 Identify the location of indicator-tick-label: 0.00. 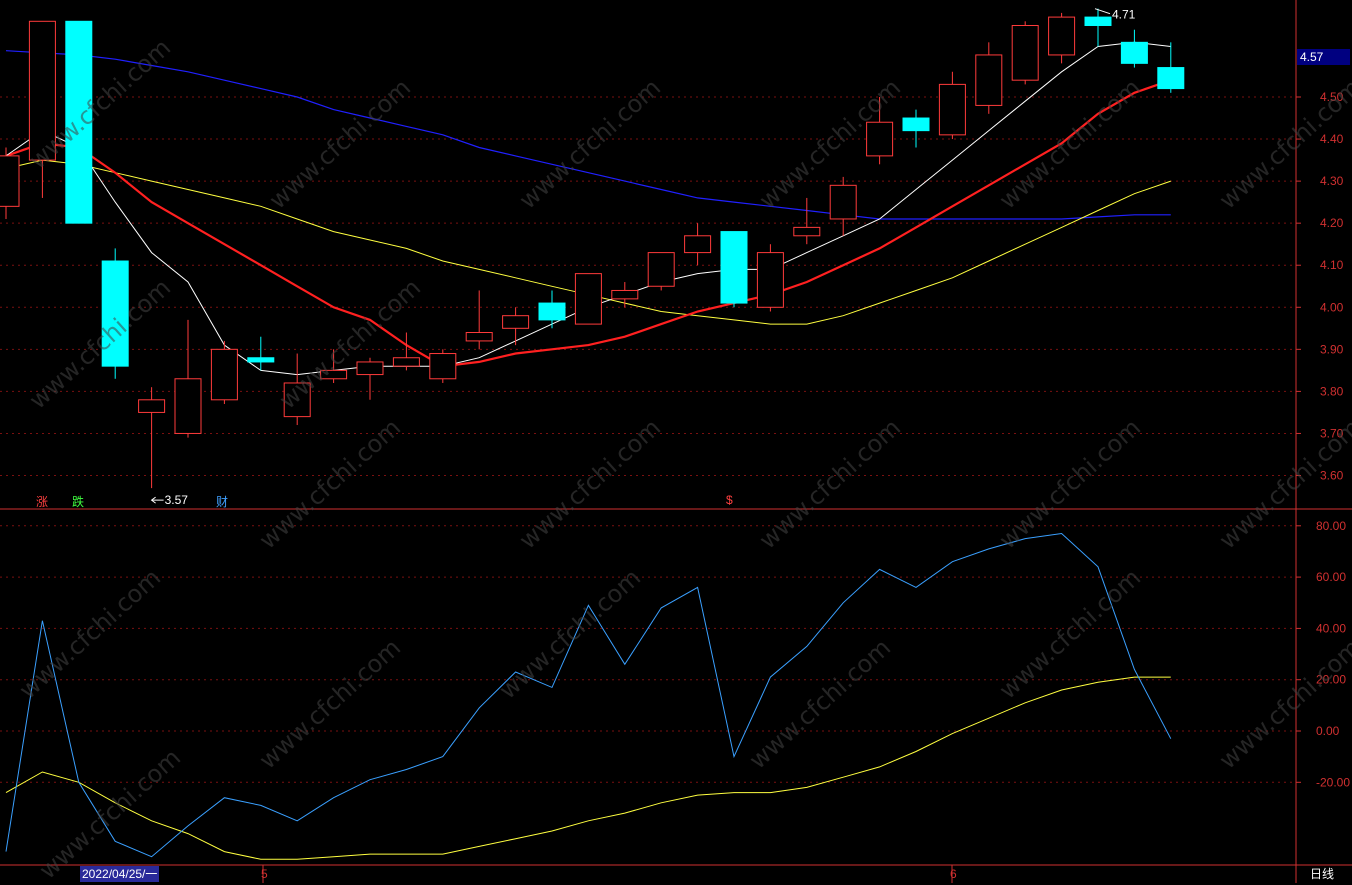
(1328, 731).